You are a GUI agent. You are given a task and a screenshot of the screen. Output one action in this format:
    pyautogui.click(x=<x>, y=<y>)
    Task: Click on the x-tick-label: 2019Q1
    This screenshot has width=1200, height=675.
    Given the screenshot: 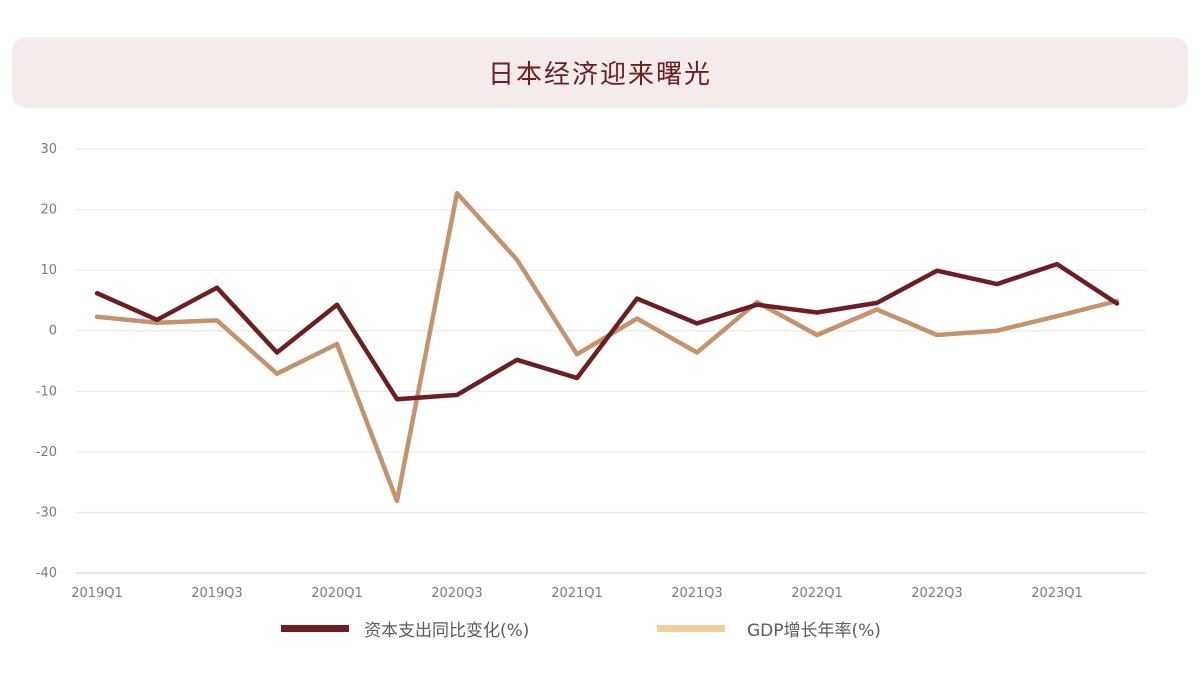 What is the action you would take?
    pyautogui.click(x=97, y=593)
    